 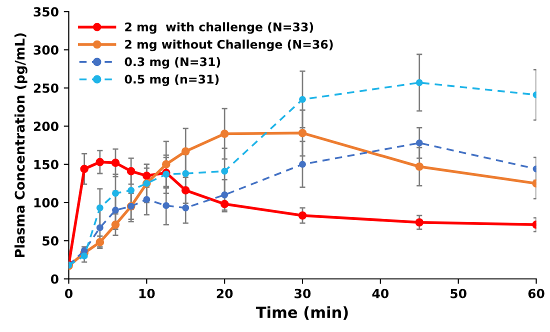 I want to click on y-tick-label: 350, so click(x=46, y=12).